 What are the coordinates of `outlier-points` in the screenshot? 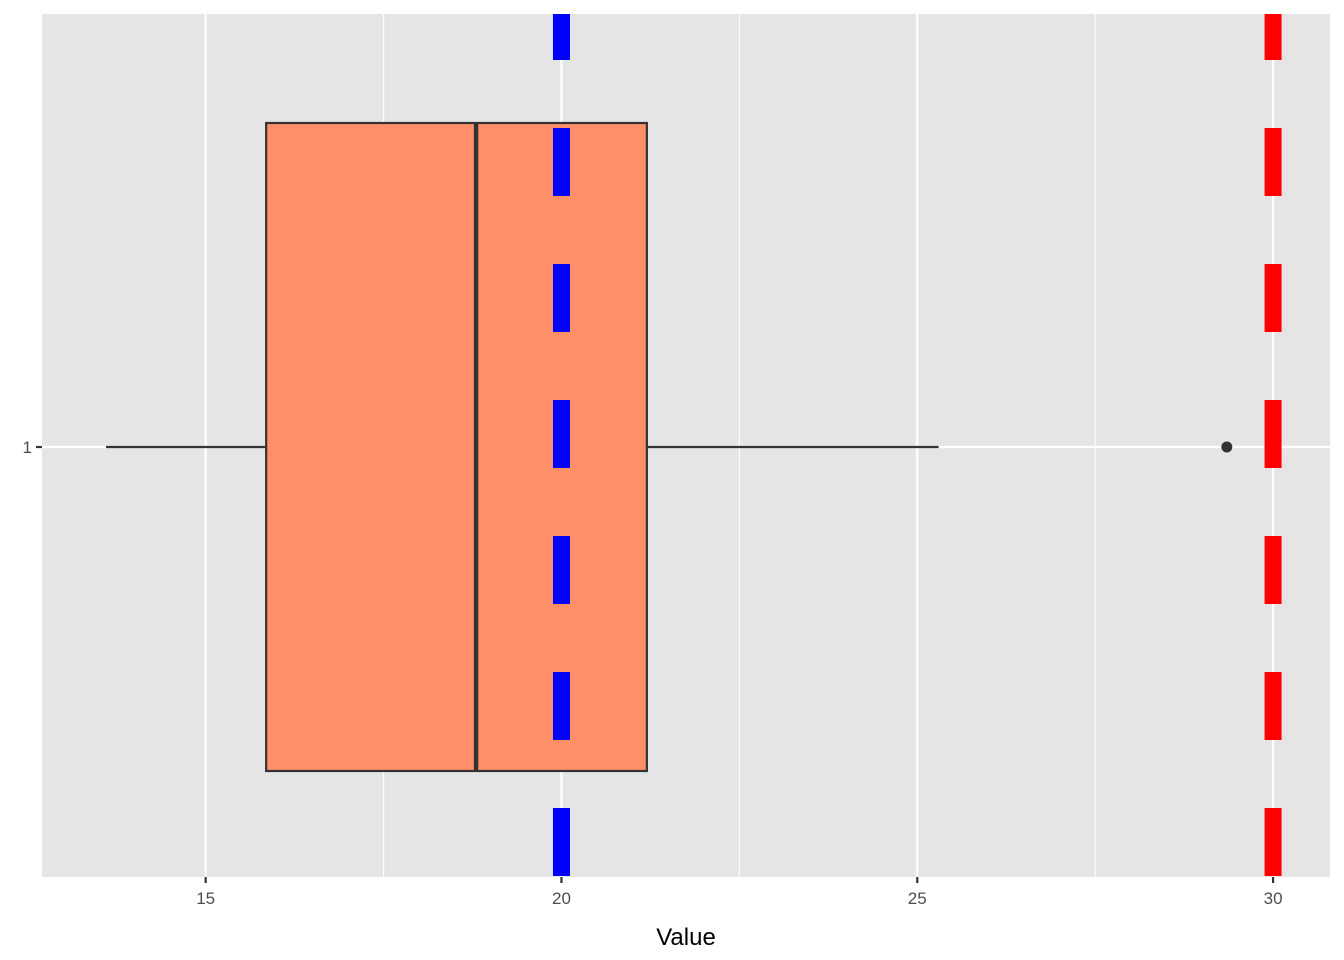 It's located at (1227, 447).